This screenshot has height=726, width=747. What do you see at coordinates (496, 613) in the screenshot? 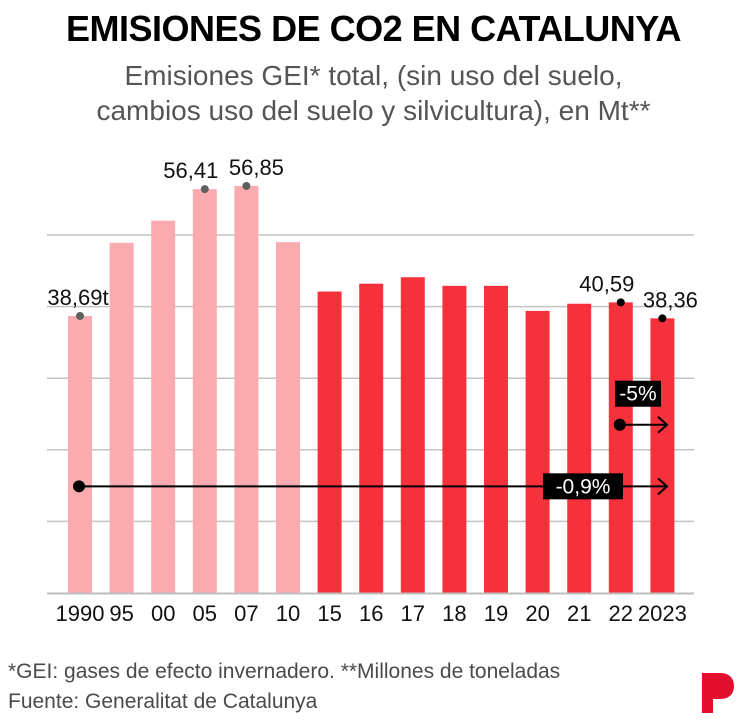
I see `x-tick-label: 19` at bounding box center [496, 613].